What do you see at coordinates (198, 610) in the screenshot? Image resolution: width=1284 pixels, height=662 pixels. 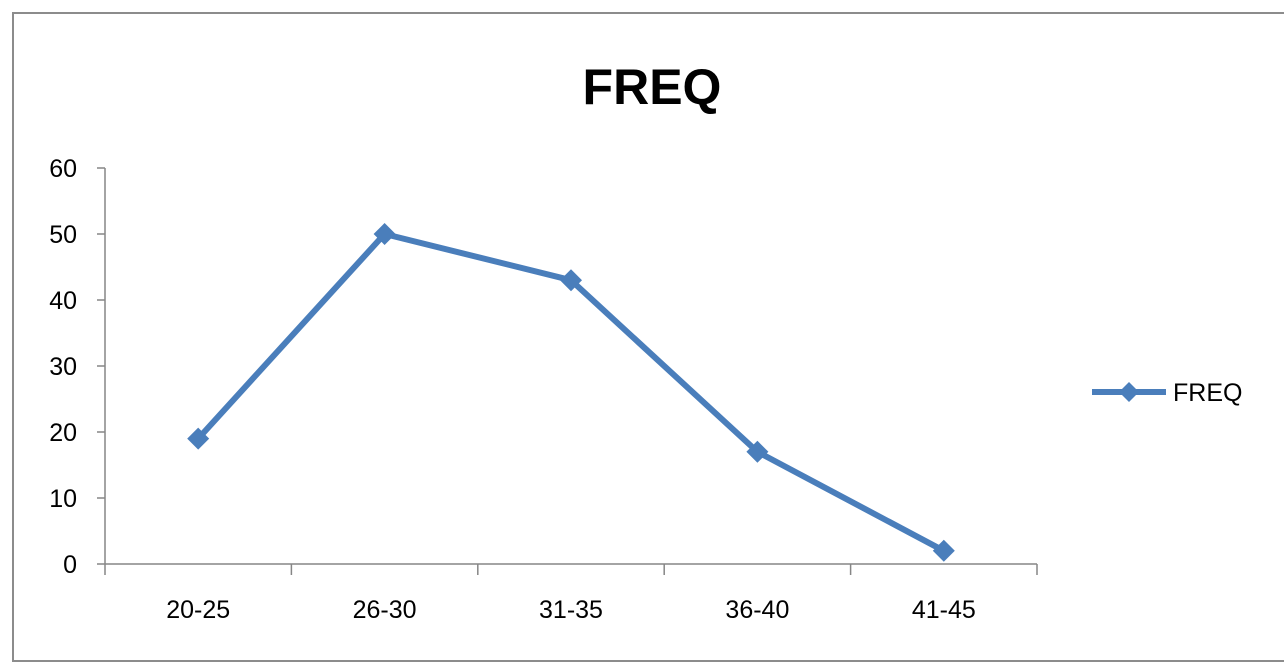 I see `x-tick-label: 20-25` at bounding box center [198, 610].